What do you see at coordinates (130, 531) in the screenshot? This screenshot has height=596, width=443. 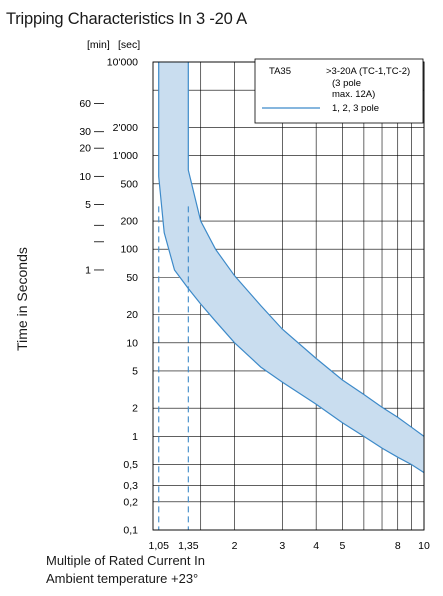 I see `y-tick-label-sec: 0,1` at bounding box center [130, 531].